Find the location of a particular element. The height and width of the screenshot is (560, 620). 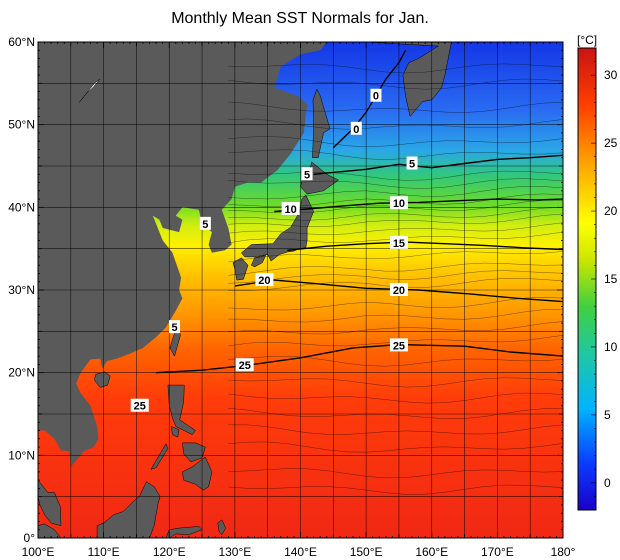

colorbar-unit-label: [°C] is located at coordinates (587, 40).